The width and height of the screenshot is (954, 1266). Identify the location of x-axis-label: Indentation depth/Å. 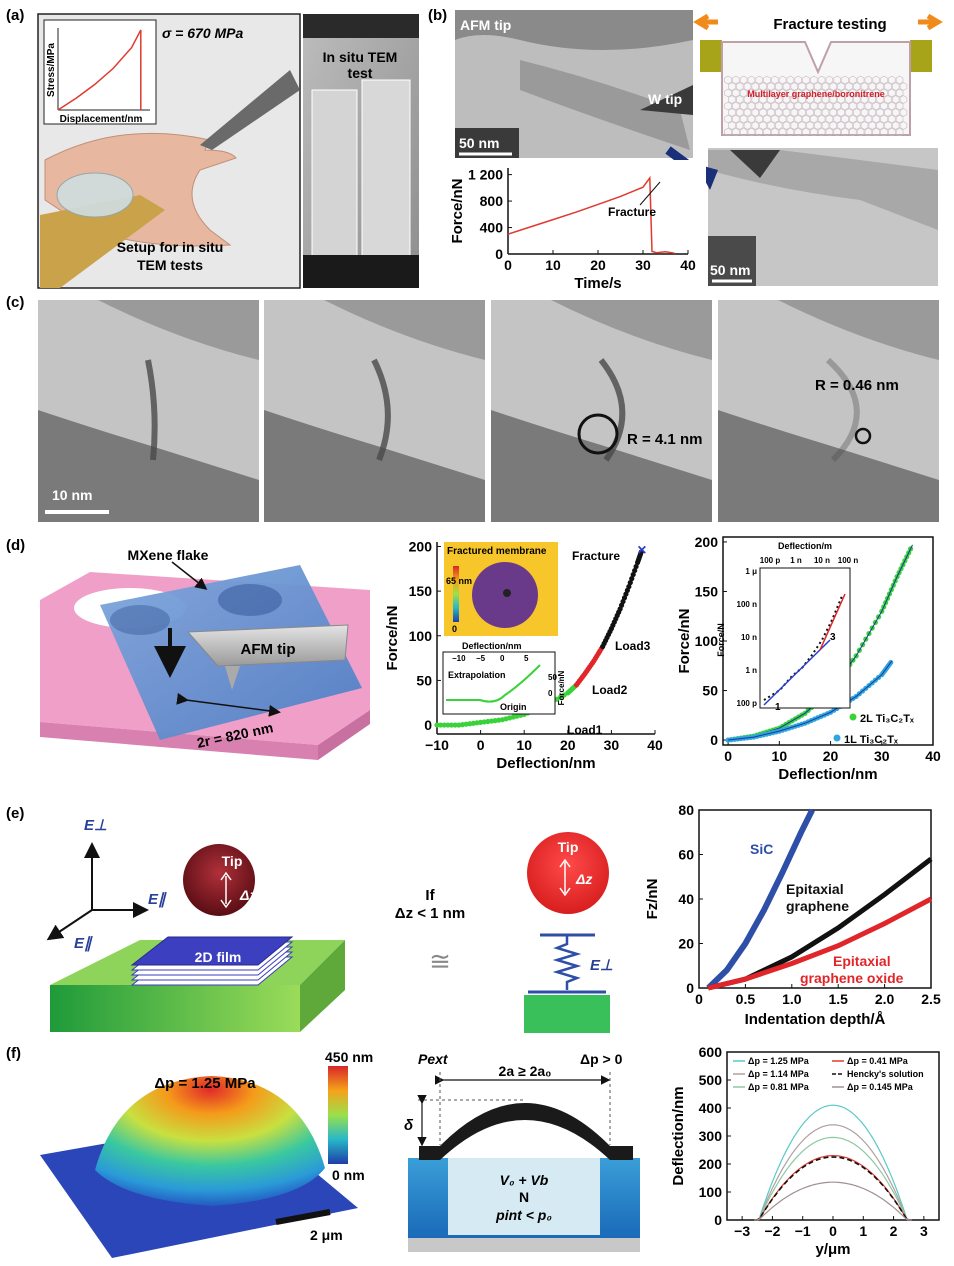
(815, 1019).